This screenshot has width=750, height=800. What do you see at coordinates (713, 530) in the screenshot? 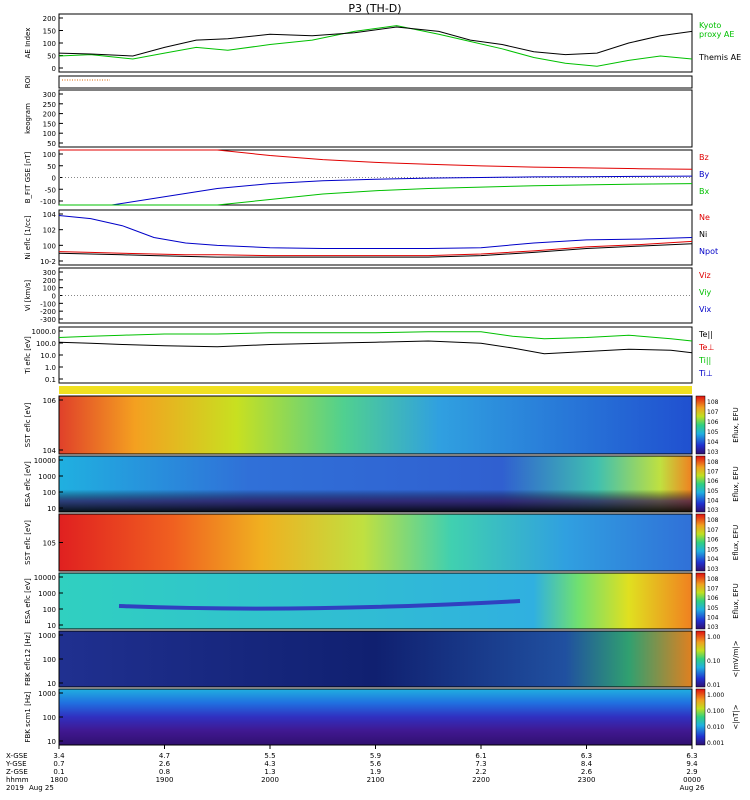
I see `sst-i-colorbar-tick: 107` at bounding box center [713, 530].